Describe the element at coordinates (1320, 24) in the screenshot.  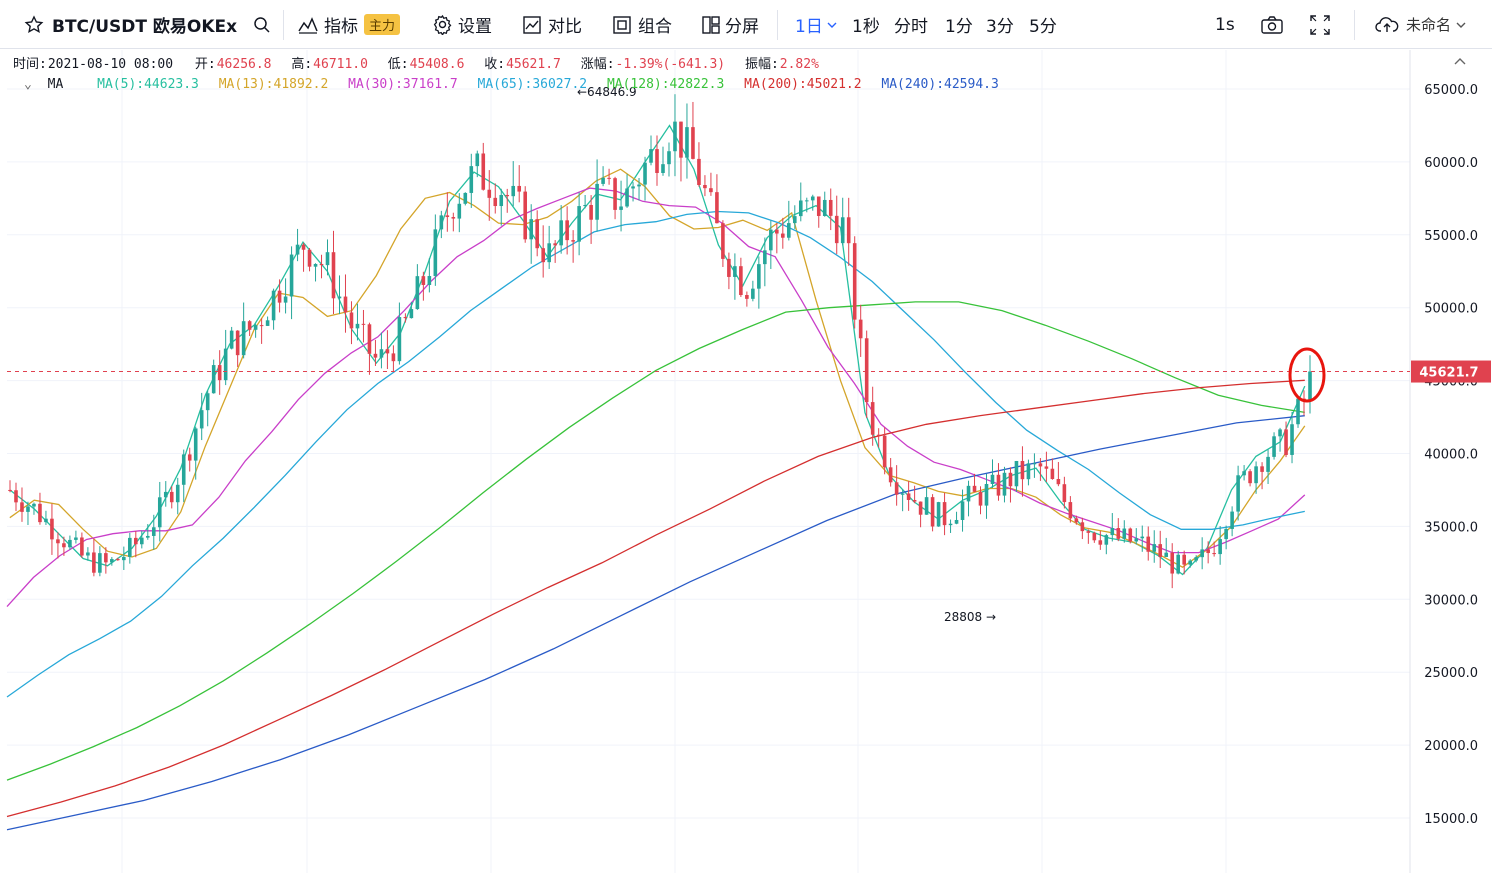
I see `fullscreen-button` at that location.